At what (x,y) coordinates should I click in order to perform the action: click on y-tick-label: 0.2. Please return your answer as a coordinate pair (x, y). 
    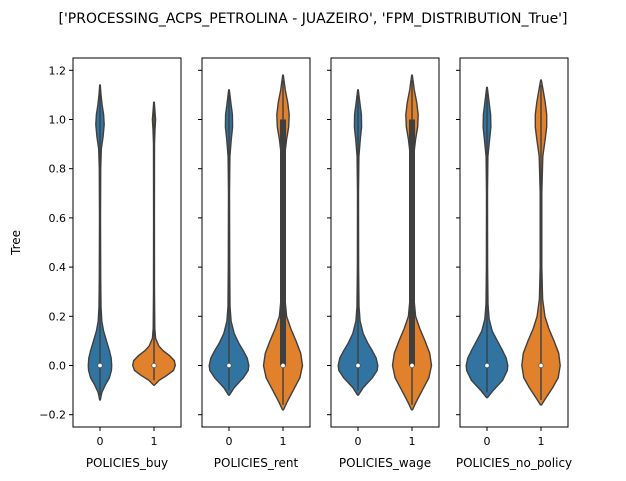
    Looking at the image, I should click on (58, 316).